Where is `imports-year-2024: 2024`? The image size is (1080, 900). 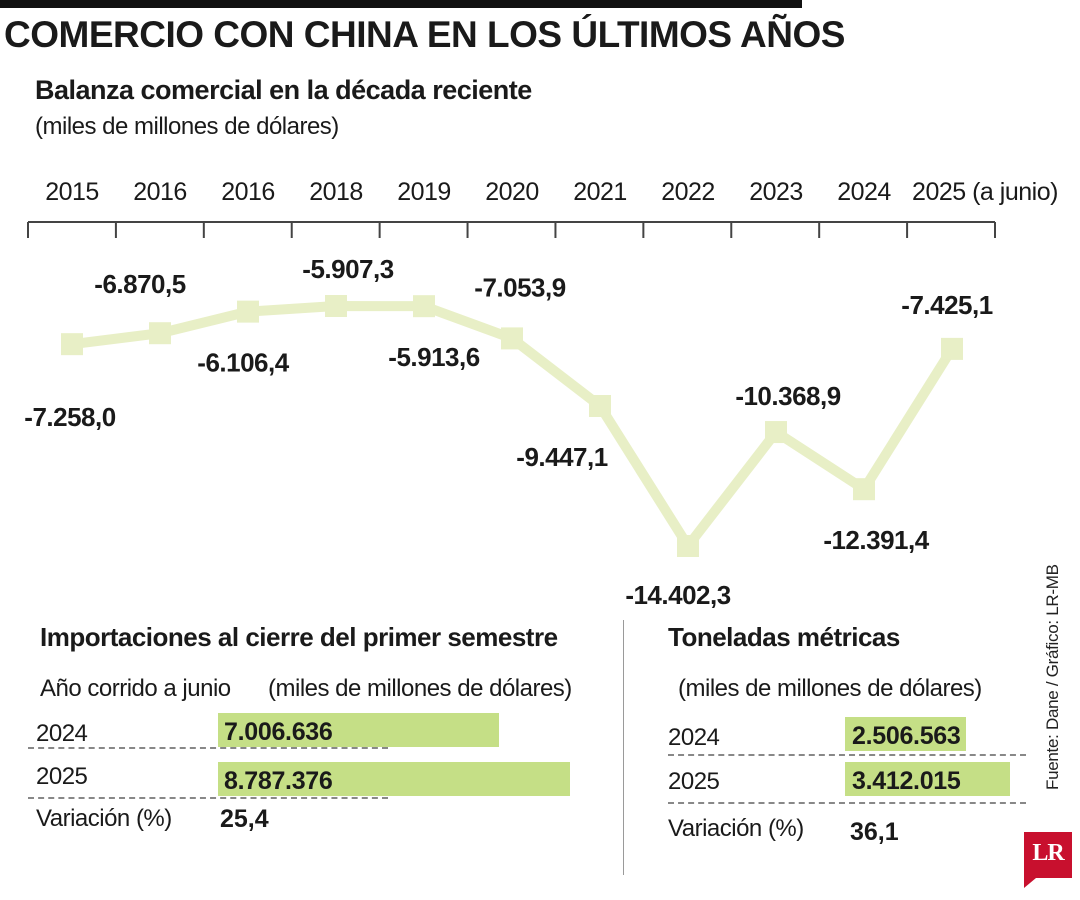 imports-year-2024: 2024 is located at coordinates (62, 733).